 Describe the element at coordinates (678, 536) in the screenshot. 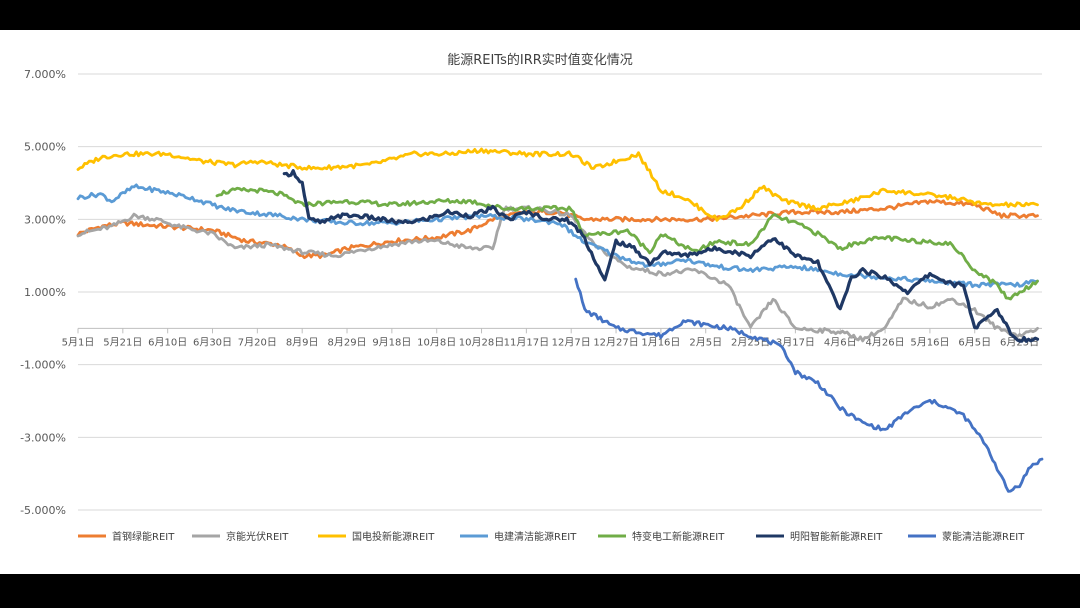

I see `legend-label: 特变电工新能源REIT` at that location.